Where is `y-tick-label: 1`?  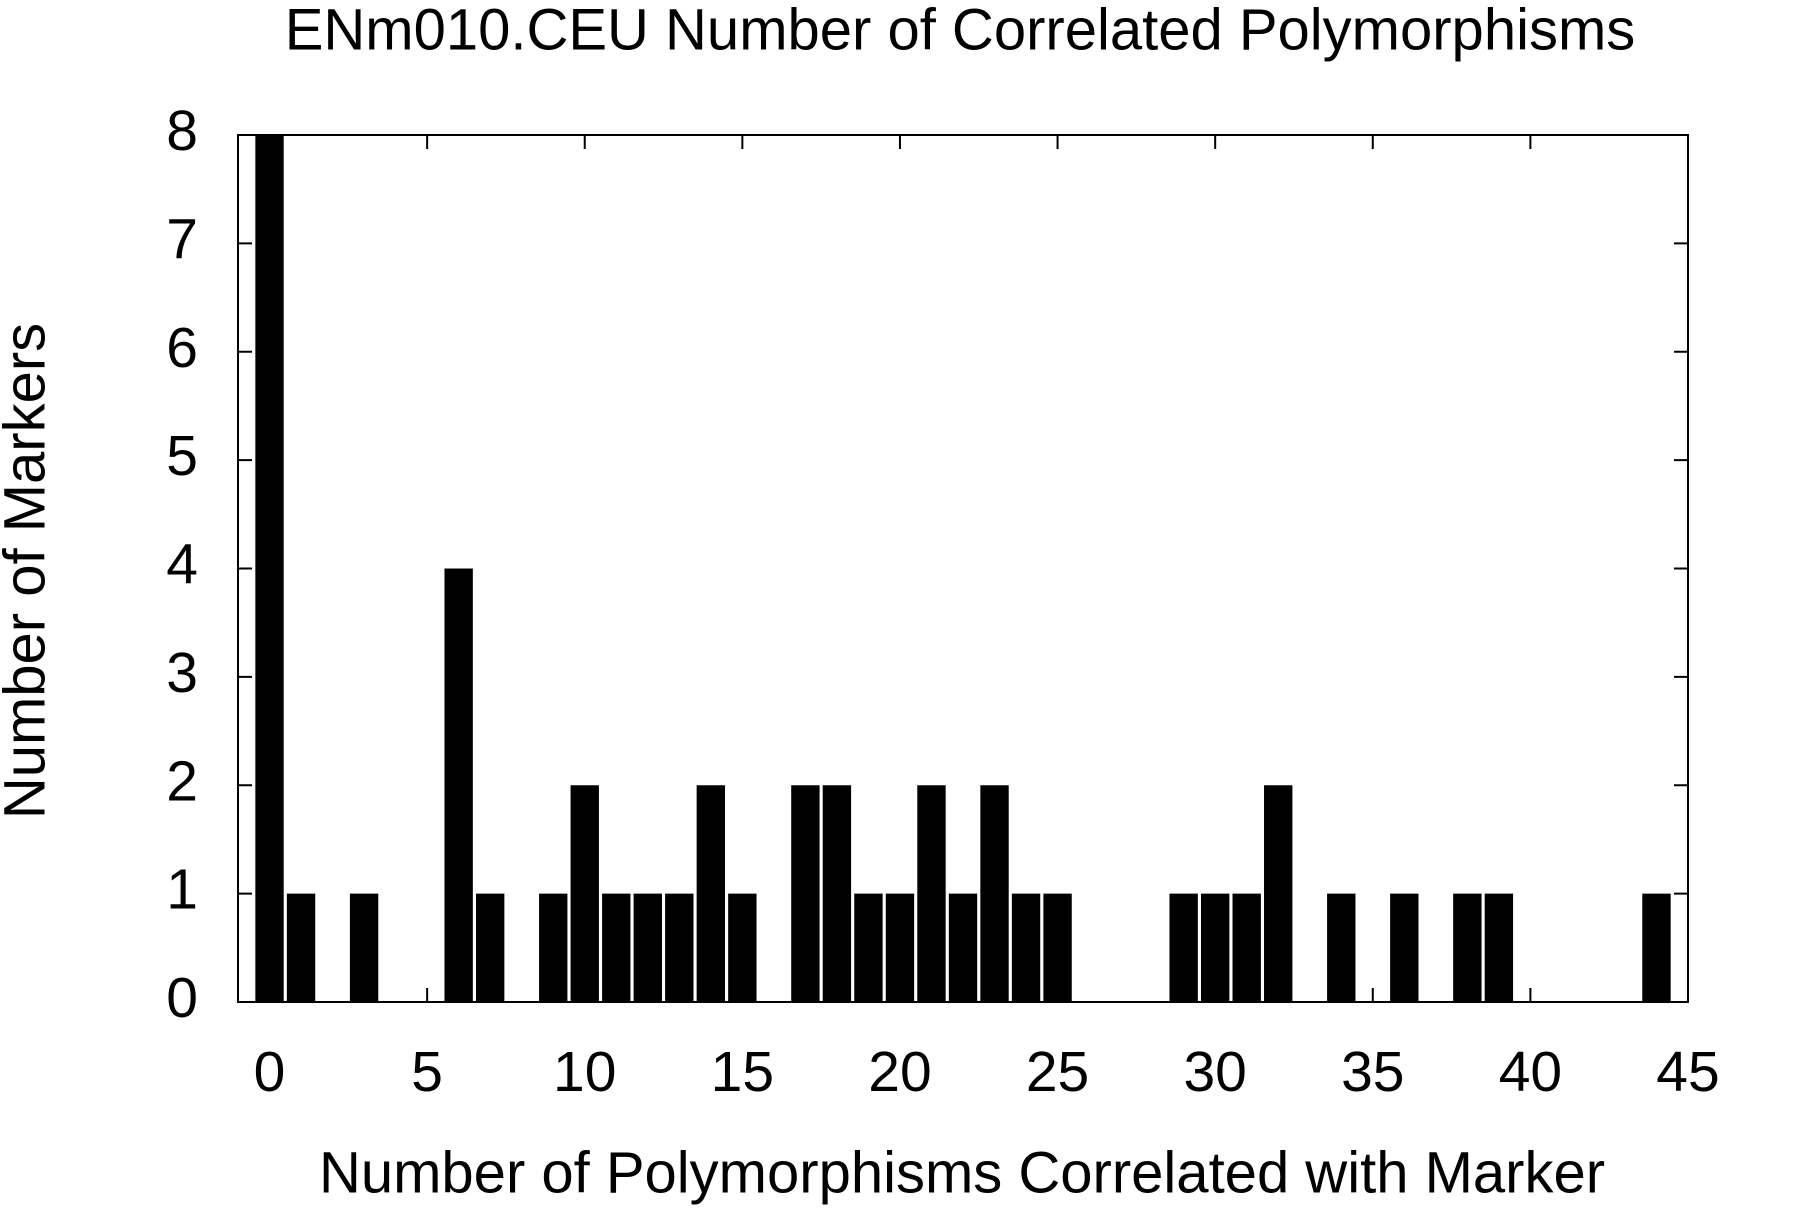 y-tick-label: 1 is located at coordinates (182, 890).